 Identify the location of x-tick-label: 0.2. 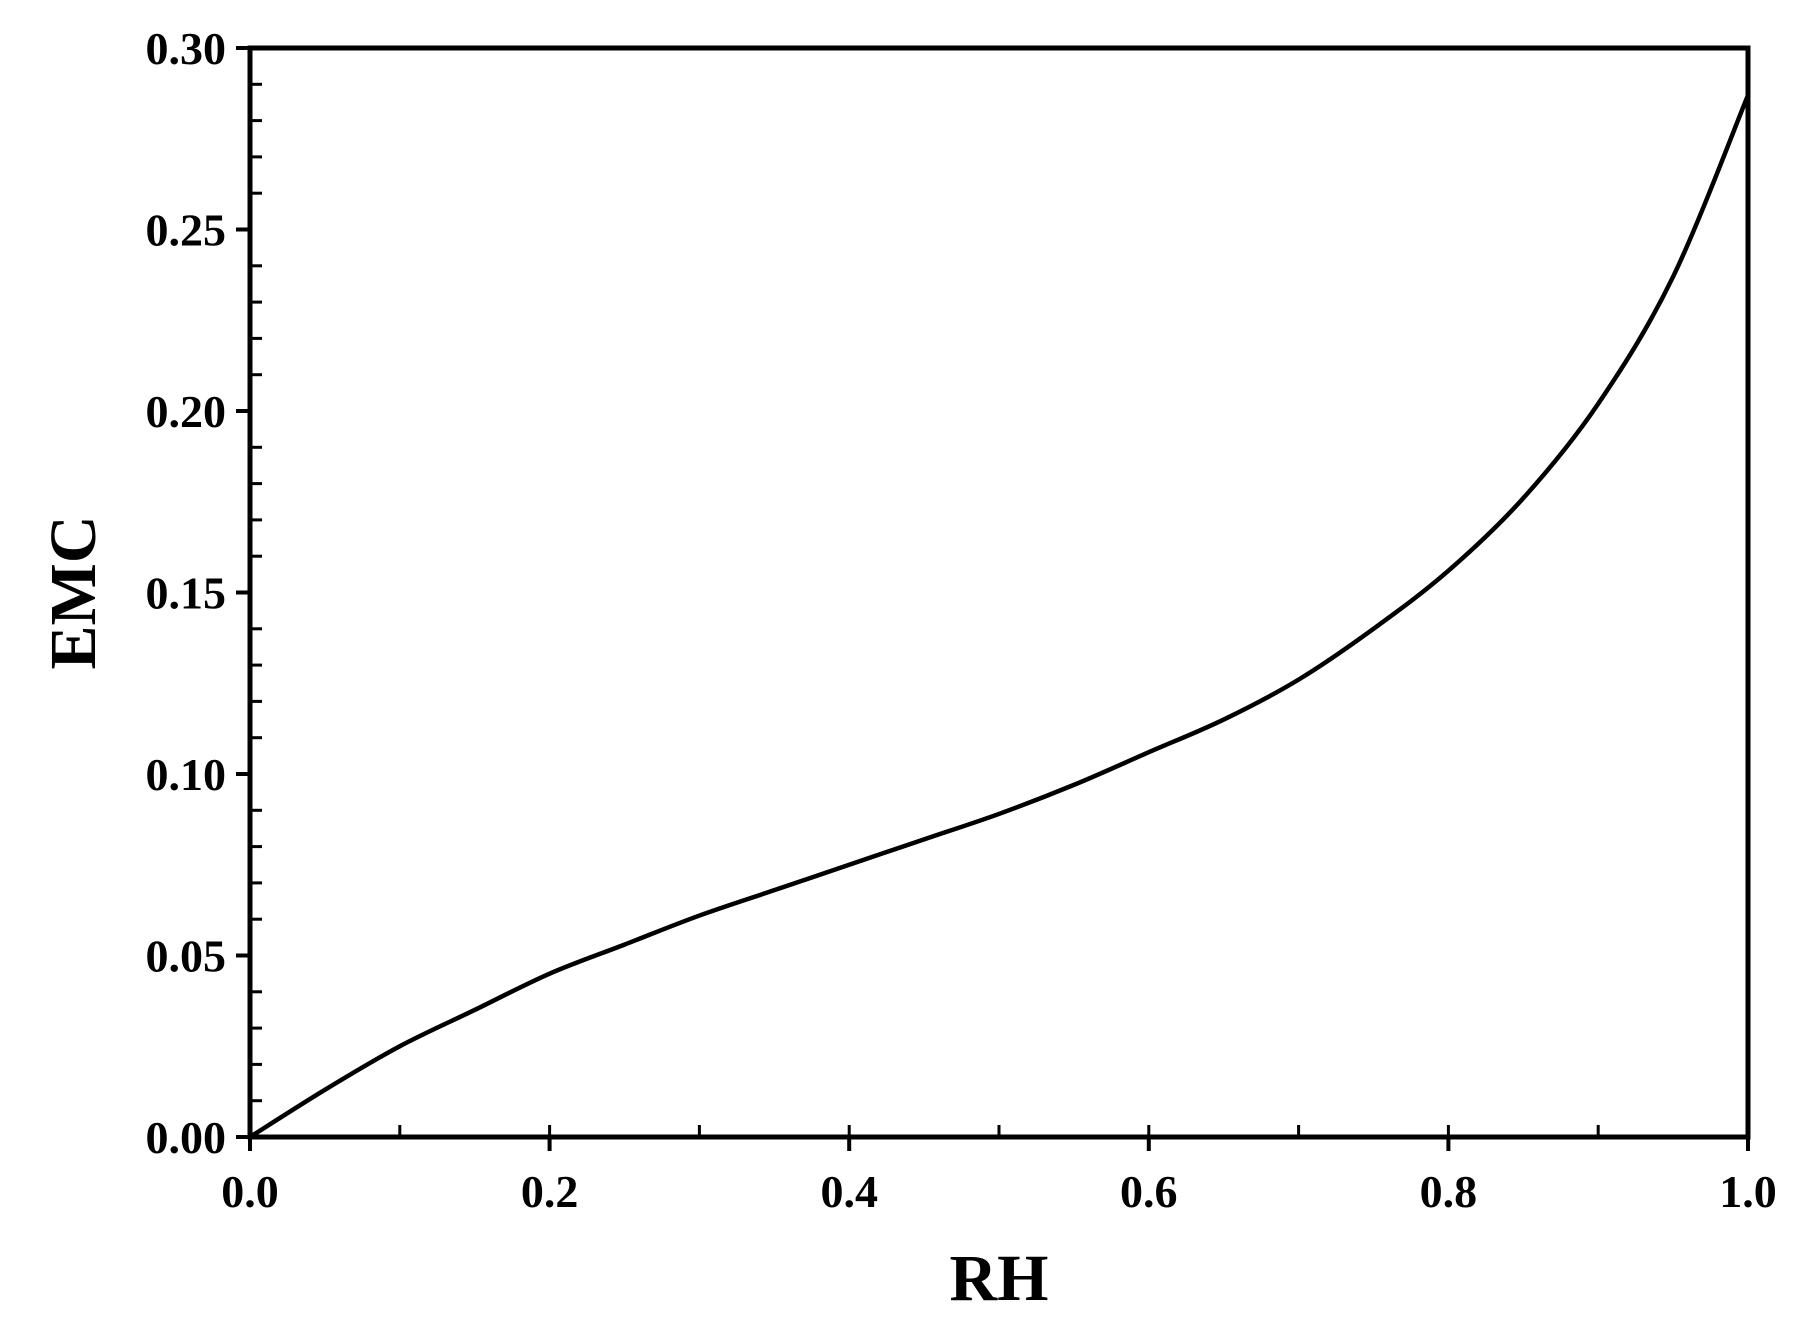
(550, 1191).